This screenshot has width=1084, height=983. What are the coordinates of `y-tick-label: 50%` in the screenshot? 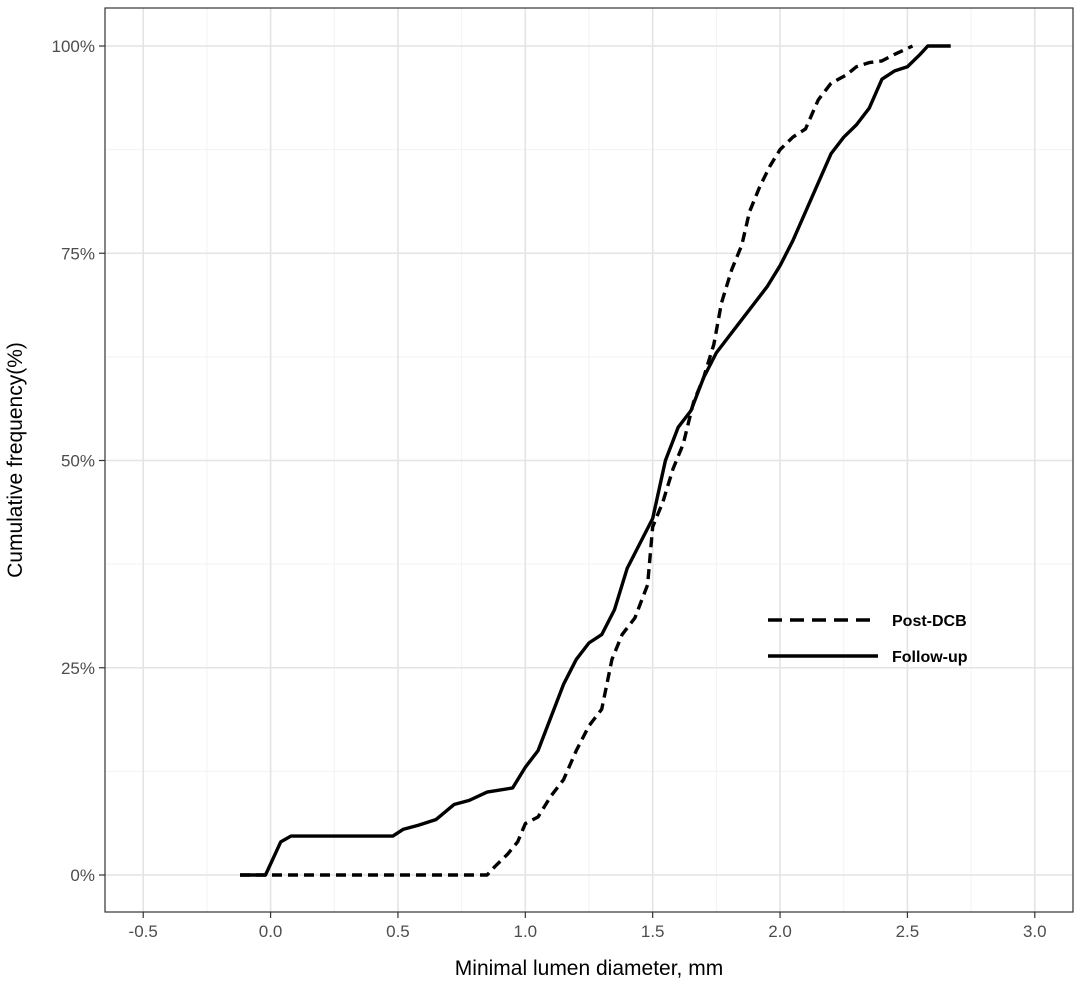 It's located at (78, 461).